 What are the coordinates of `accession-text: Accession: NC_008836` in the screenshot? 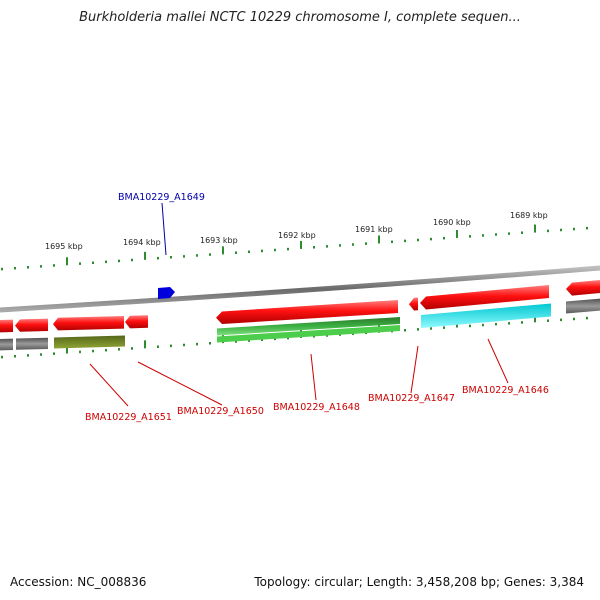 It's located at (78, 582).